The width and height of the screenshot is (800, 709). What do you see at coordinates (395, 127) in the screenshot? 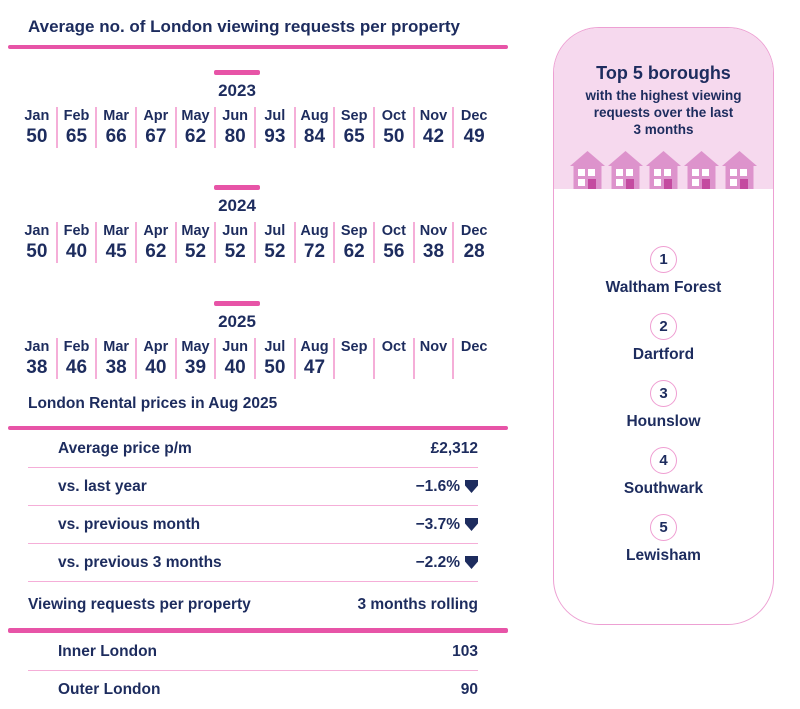
I see `month-cell: Oct 50` at bounding box center [395, 127].